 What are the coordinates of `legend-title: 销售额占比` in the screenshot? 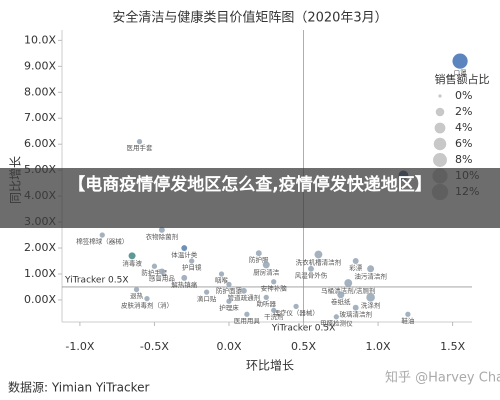 It's located at (462, 79).